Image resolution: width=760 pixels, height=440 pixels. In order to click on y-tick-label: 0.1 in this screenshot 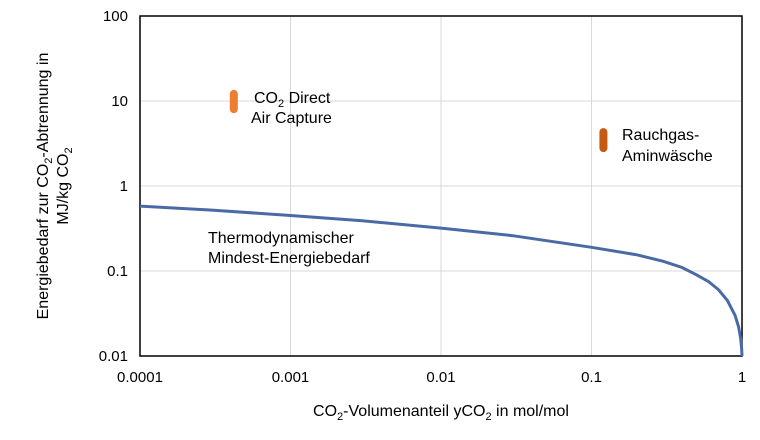, I will do `click(117, 271)`.